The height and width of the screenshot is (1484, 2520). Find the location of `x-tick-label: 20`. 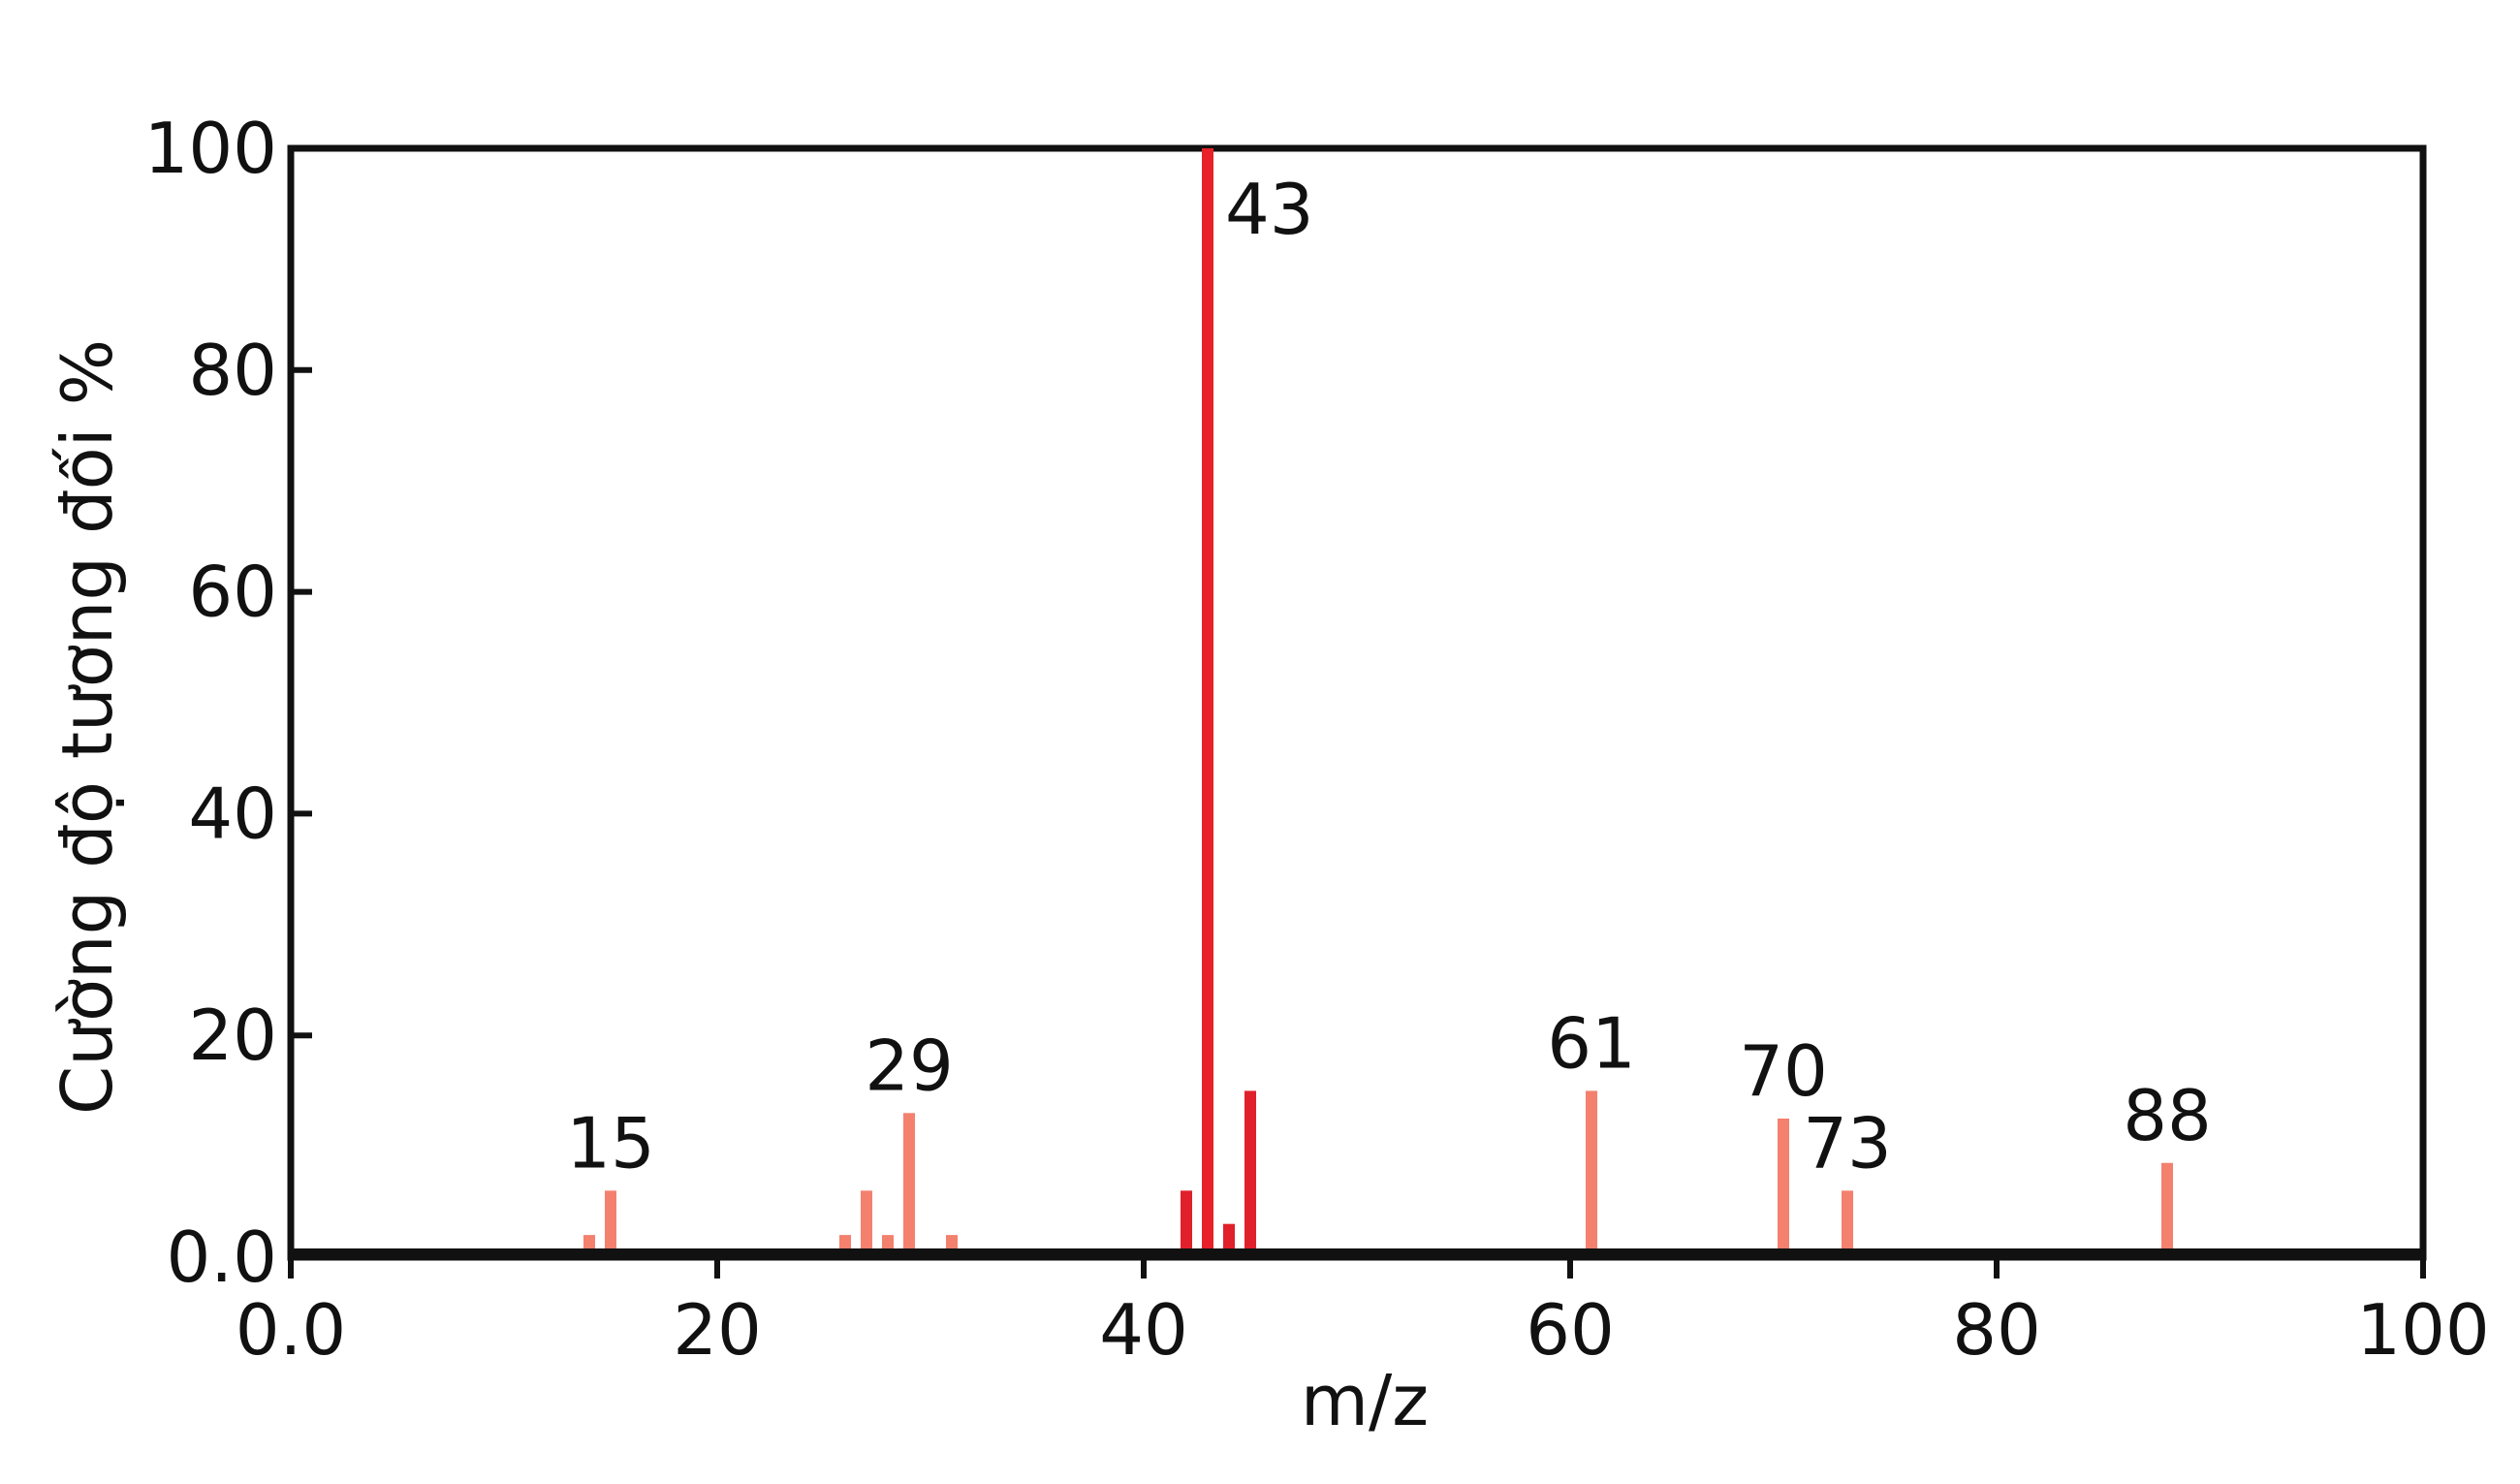

x-tick-label: 20 is located at coordinates (717, 1330).